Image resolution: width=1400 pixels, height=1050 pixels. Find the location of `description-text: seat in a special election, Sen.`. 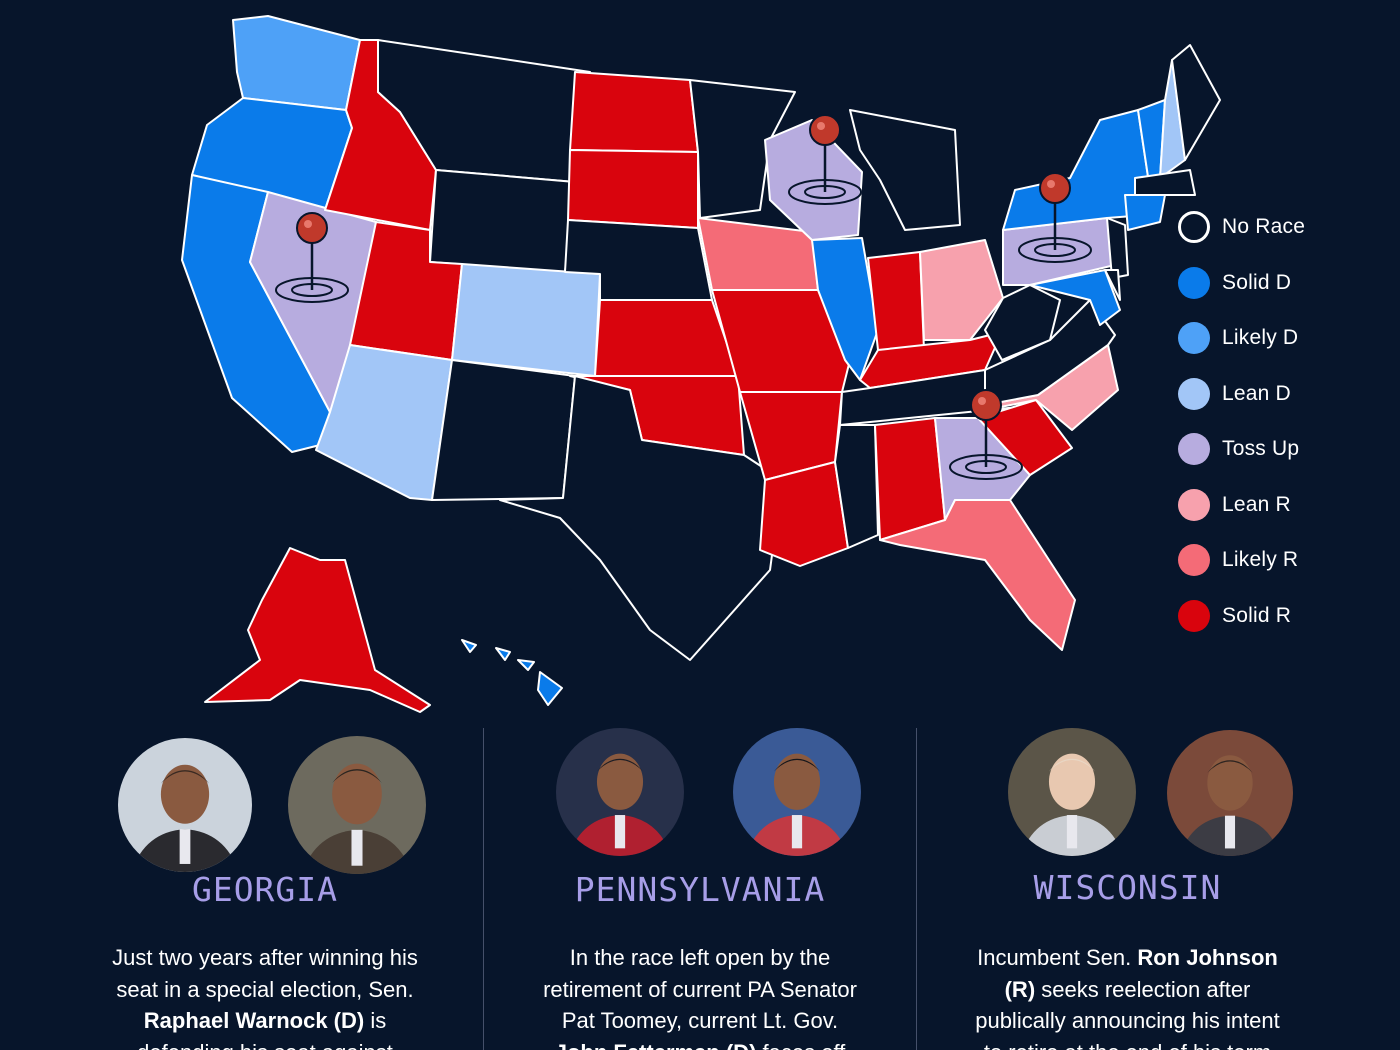

description-text: seat in a special election, Sen. is located at coordinates (265, 989).